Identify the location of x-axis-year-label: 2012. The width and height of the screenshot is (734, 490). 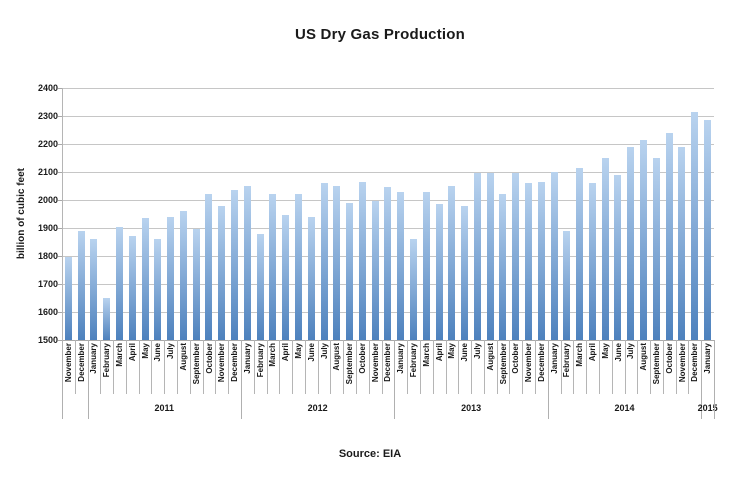
(317, 408).